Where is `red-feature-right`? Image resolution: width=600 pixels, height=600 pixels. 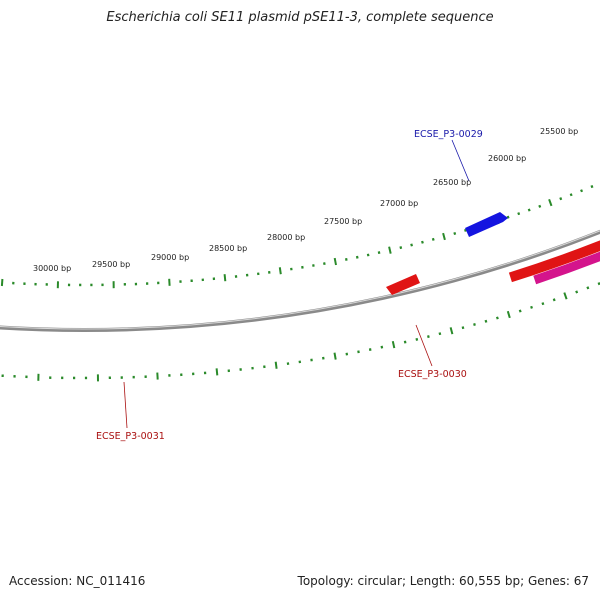
red-feature-right is located at coordinates (554, 261).